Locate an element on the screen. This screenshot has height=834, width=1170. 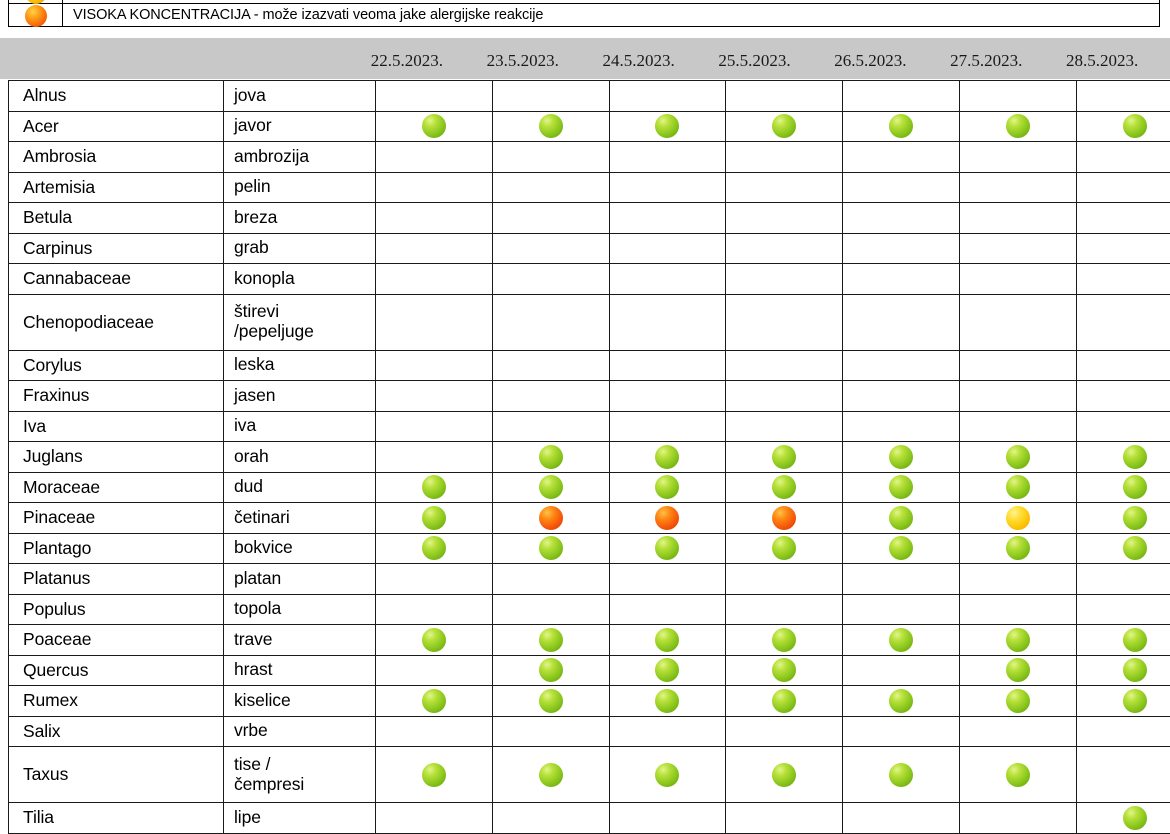
species-latin-name: Pinaceae is located at coordinates (116, 518).